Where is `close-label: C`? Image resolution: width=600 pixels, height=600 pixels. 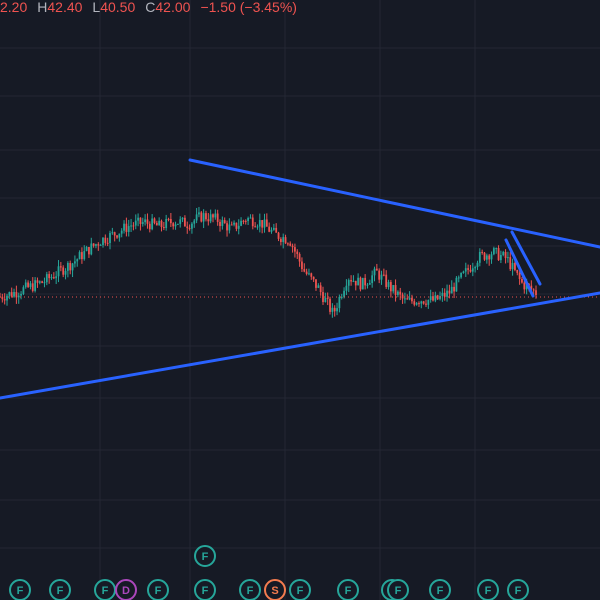
close-label: C is located at coordinates (150, 7).